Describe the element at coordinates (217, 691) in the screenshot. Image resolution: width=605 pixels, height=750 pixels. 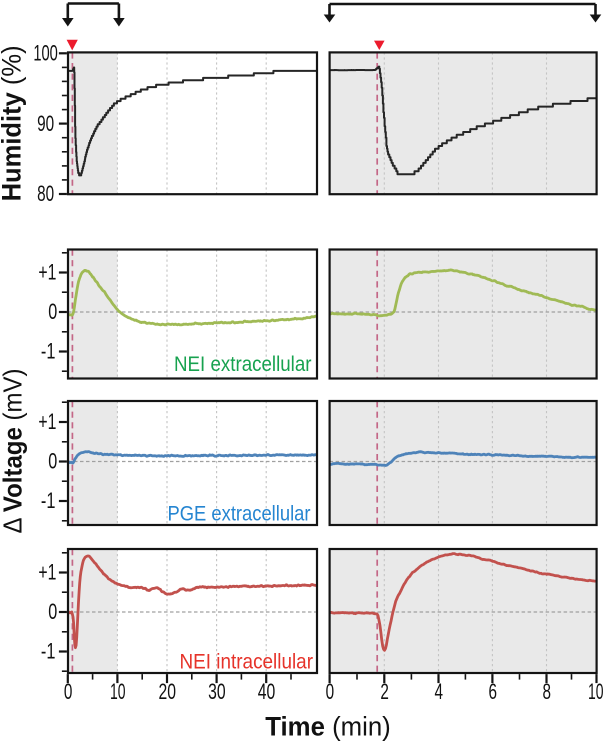
I see `svg-text: 30` at that location.